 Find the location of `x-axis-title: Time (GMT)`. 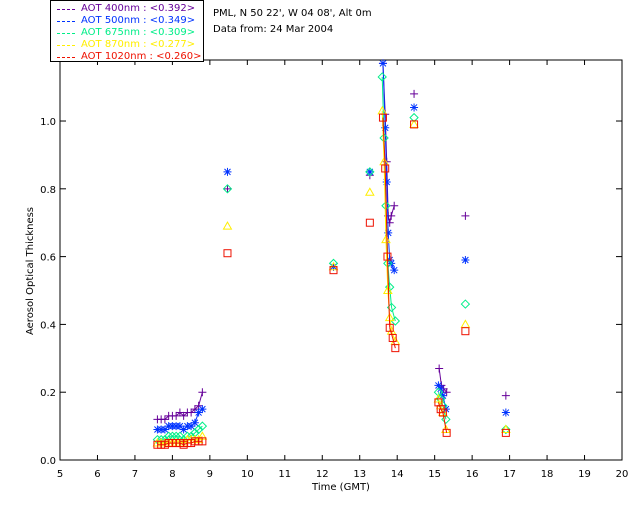

x-axis-title: Time (GMT) is located at coordinates (340, 487).